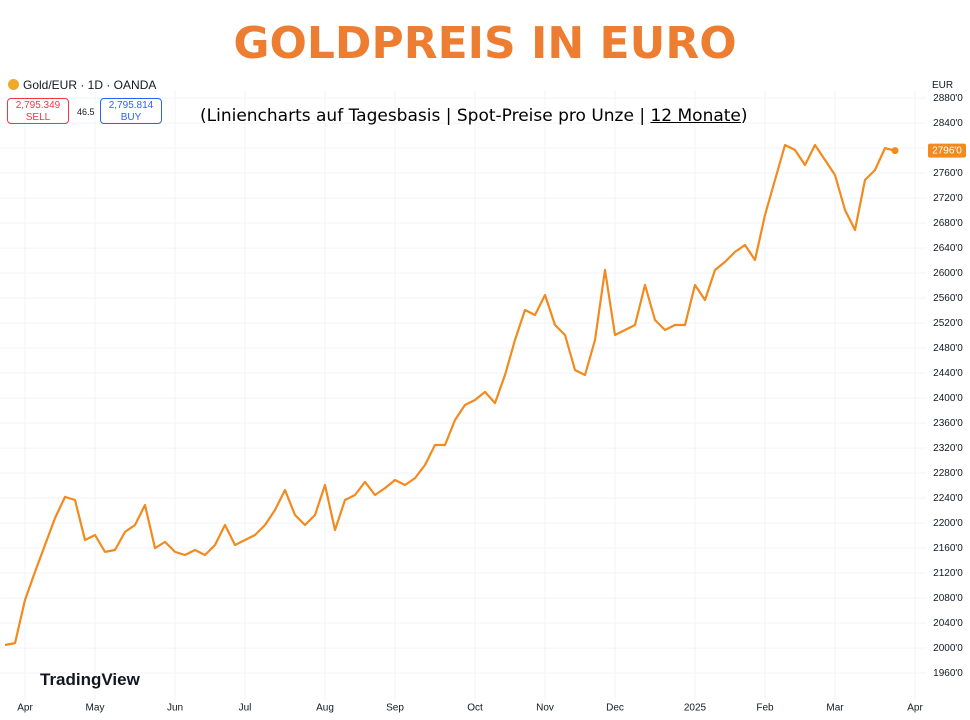 The image size is (970, 720). What do you see at coordinates (948, 423) in the screenshot?
I see `y-tick-label: 2360'0` at bounding box center [948, 423].